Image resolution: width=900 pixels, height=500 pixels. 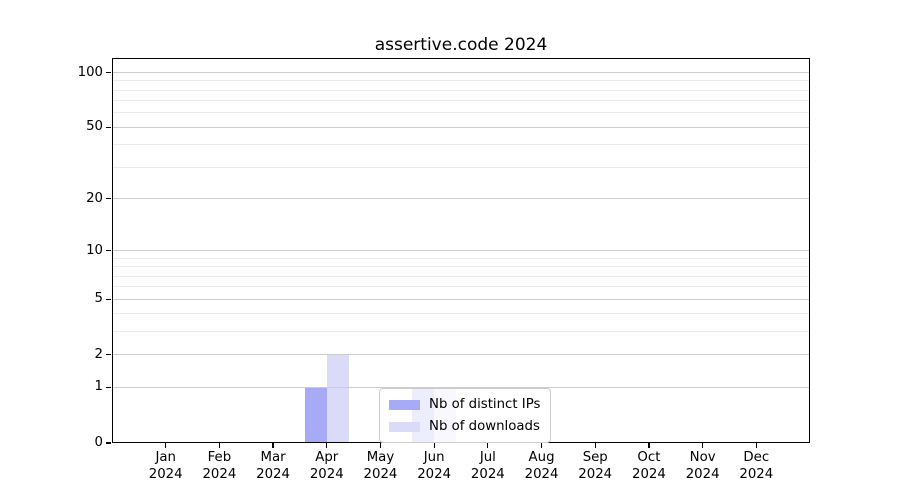 I want to click on x-tick-label: Jul 2024, so click(x=488, y=466).